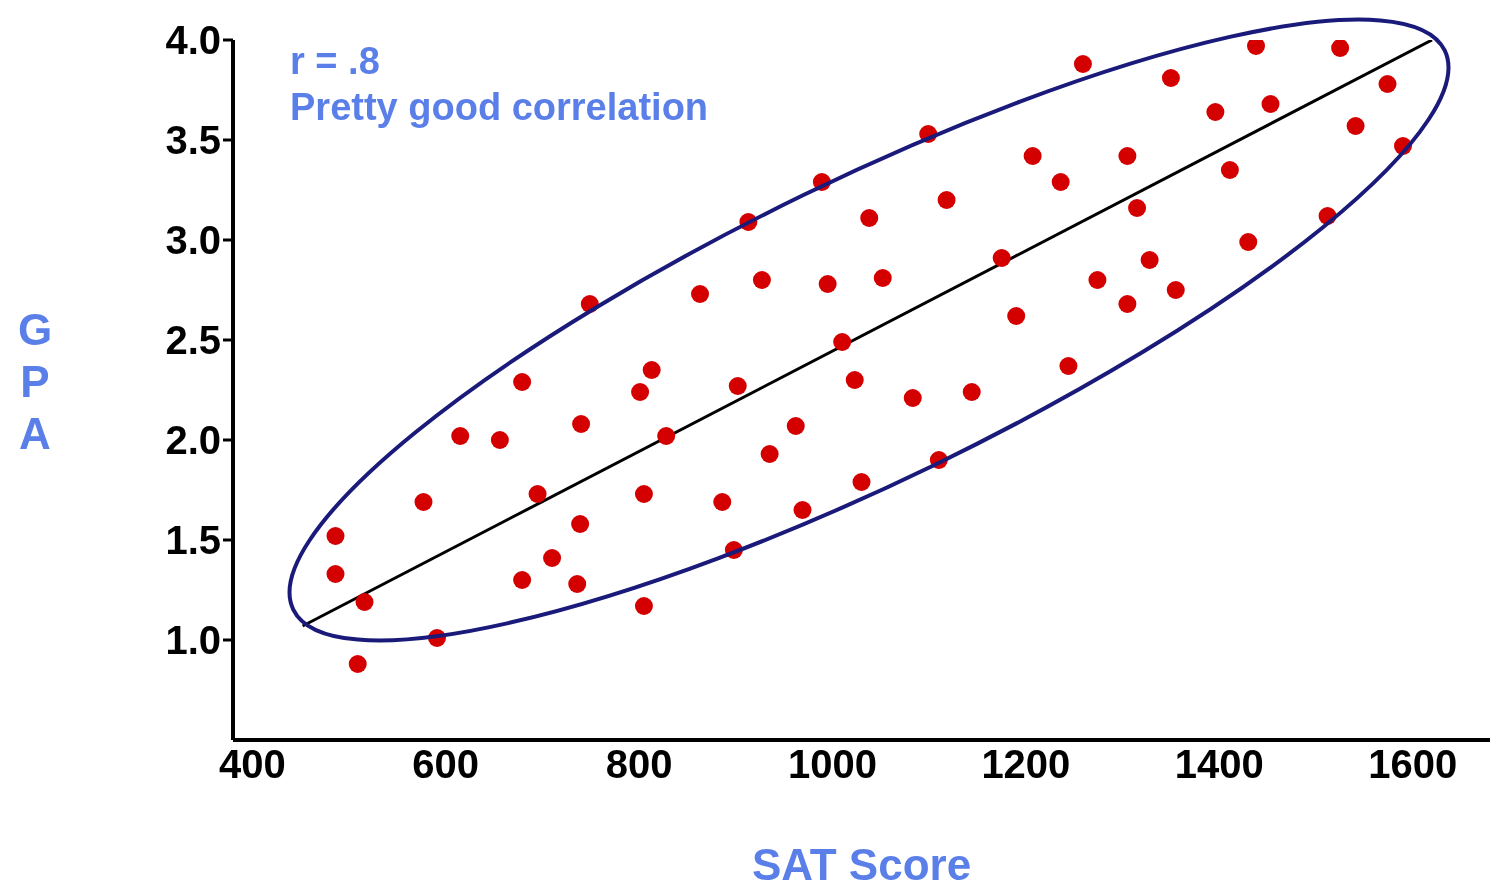  What do you see at coordinates (193, 40) in the screenshot?
I see `y-tick-label: 4.0` at bounding box center [193, 40].